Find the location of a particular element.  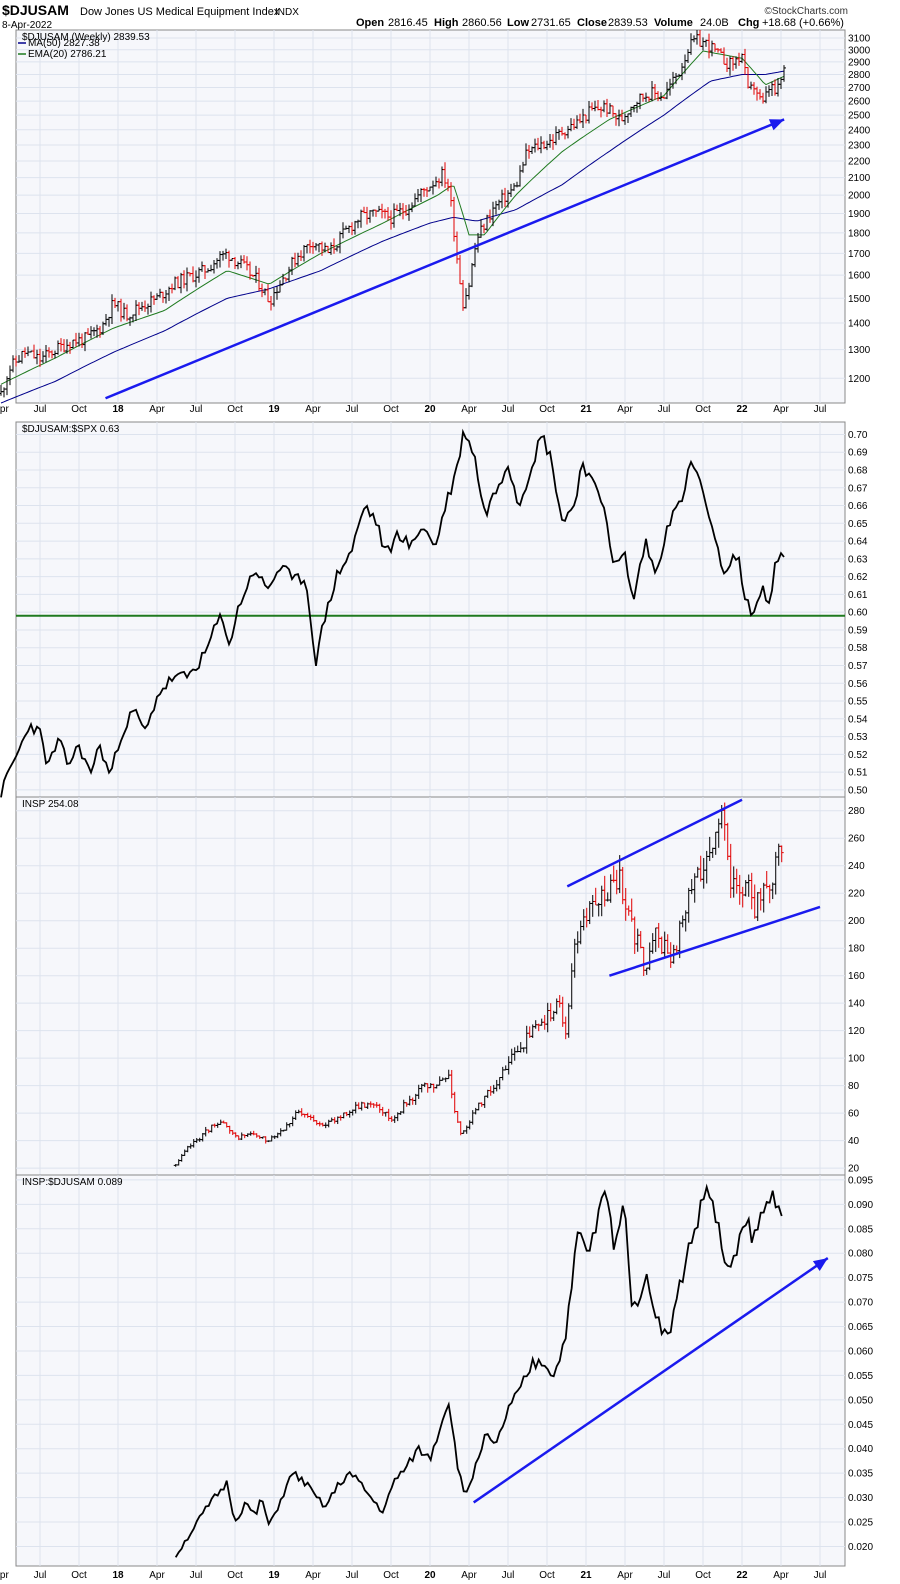

y-tick-label: 1800 is located at coordinates (859, 233).